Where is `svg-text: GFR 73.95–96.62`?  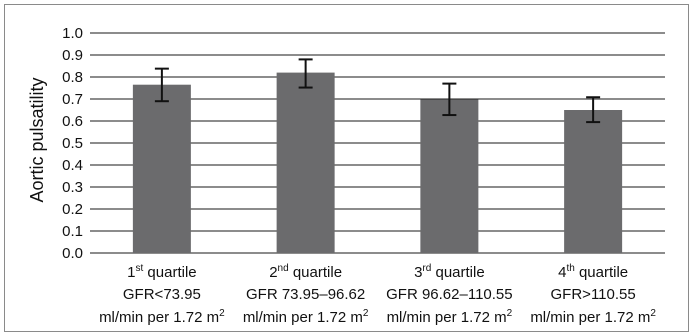 svg-text: GFR 73.95–96.62 is located at coordinates (305, 294).